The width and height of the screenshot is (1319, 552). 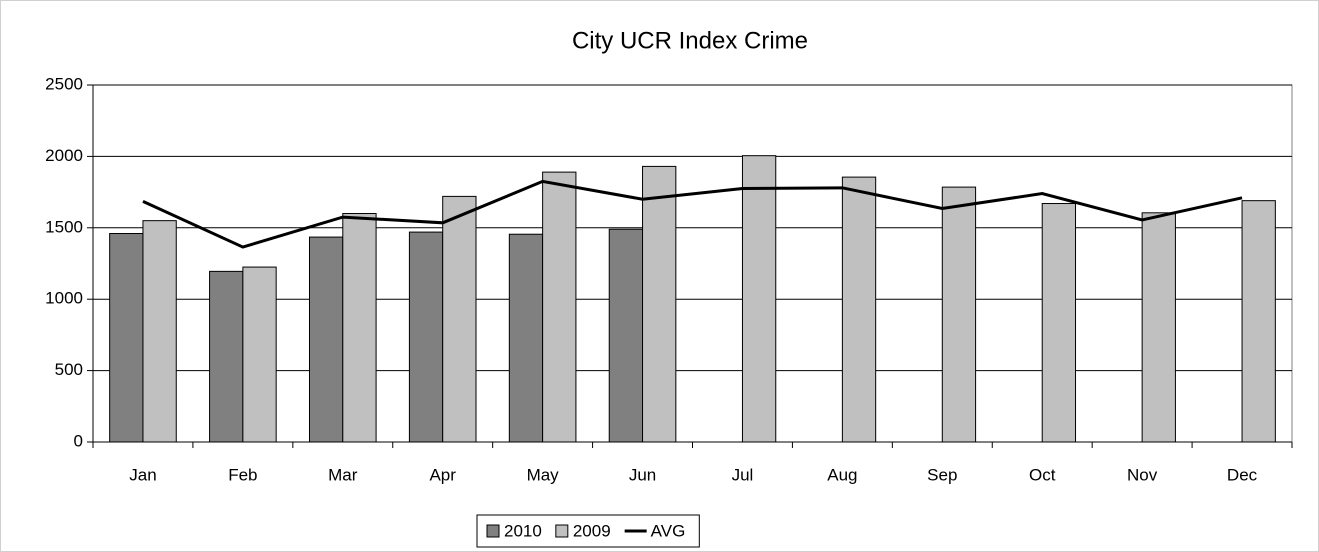 I want to click on legend-box, so click(x=588, y=531).